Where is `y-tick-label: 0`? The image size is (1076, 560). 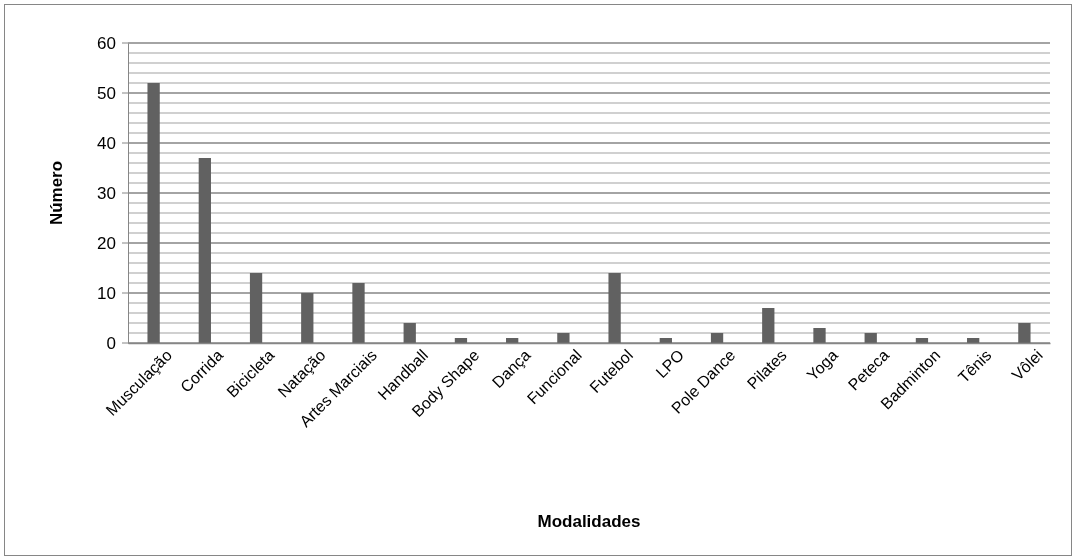 y-tick-label: 0 is located at coordinates (111, 343).